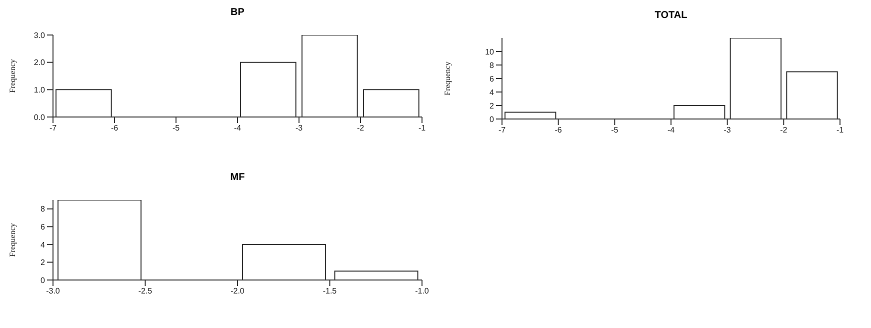 The height and width of the screenshot is (328, 871). I want to click on x-tick-label: -2.0, so click(237, 291).